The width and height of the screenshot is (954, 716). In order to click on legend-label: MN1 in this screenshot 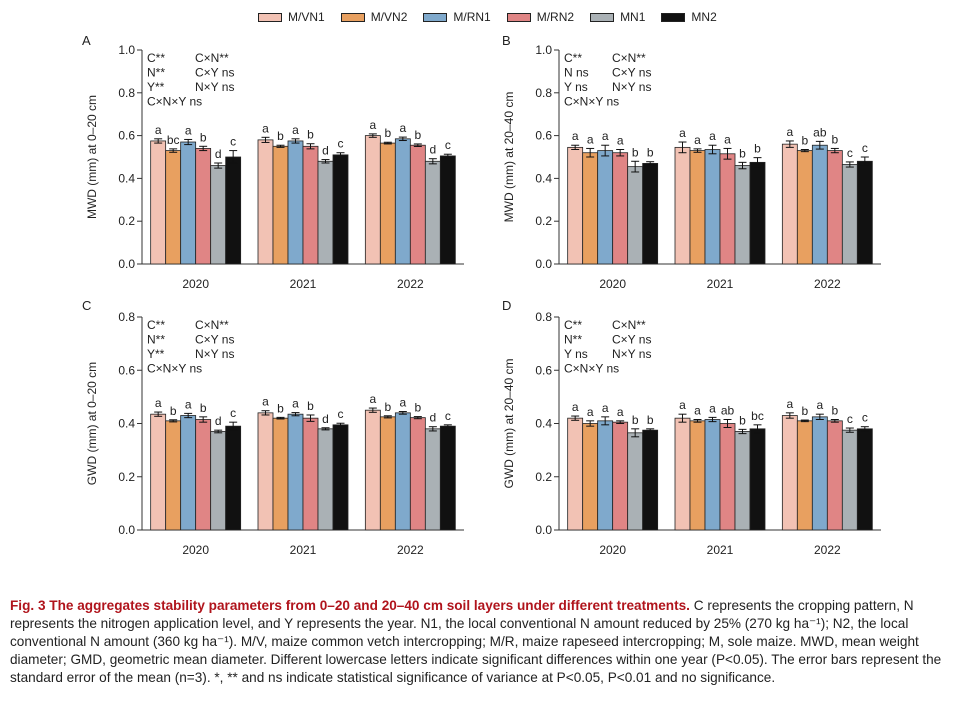, I will do `click(633, 17)`.